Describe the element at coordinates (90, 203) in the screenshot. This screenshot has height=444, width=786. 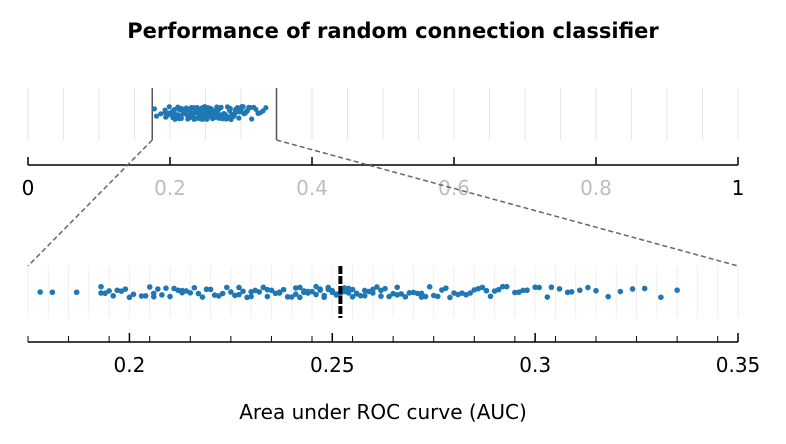
I see `zoom-connector-left` at that location.